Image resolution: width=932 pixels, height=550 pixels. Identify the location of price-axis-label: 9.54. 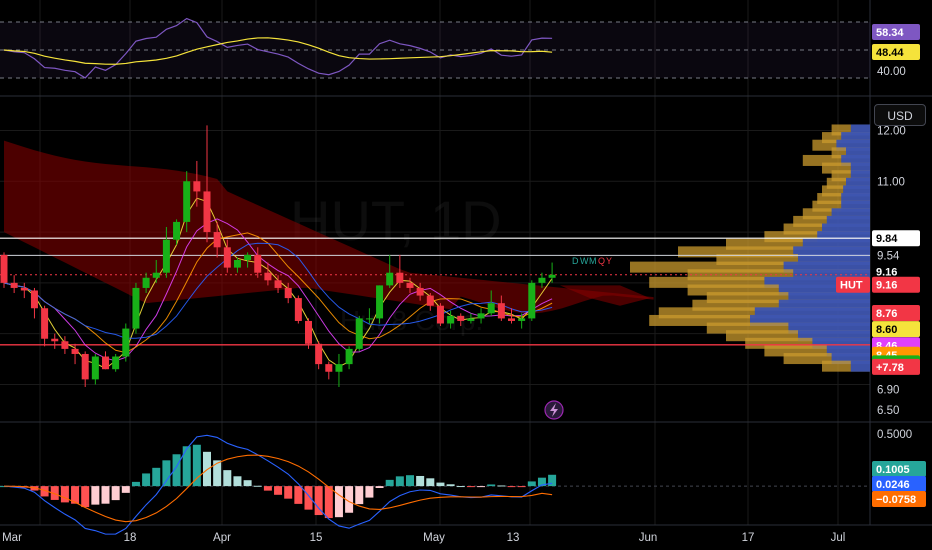
(888, 256).